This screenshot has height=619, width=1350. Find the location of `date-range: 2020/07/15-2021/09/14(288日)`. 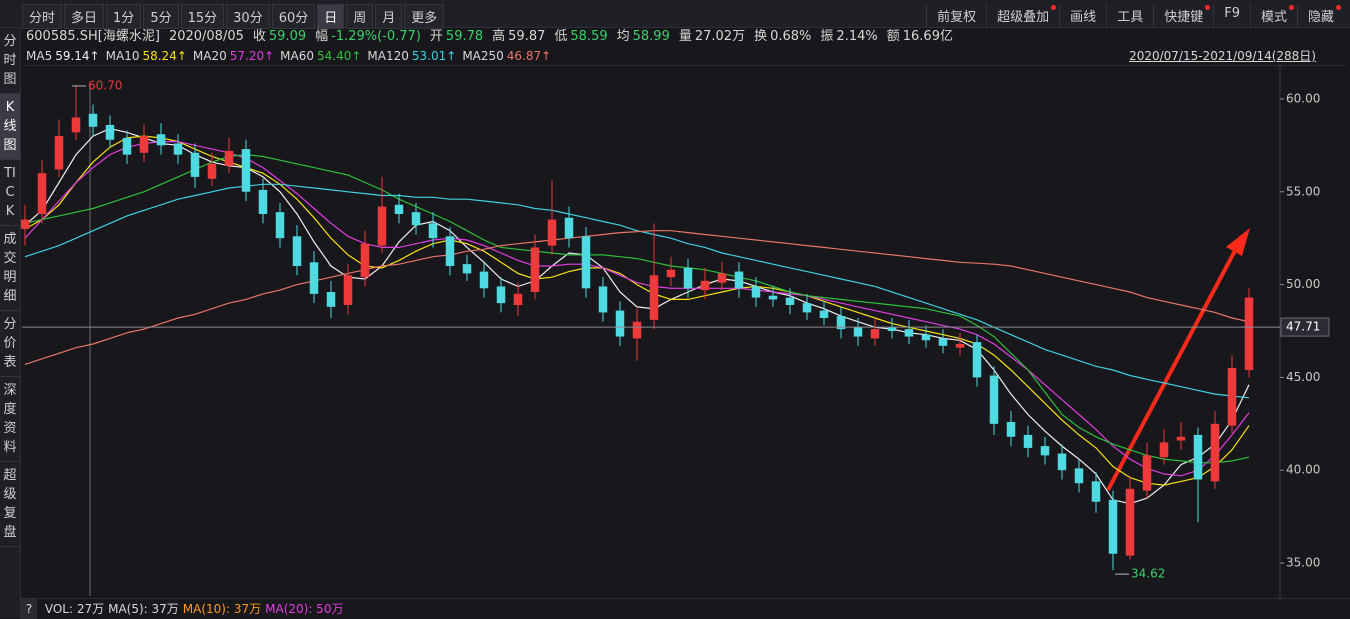

date-range: 2020/07/15-2021/09/14(288日) is located at coordinates (1222, 56).